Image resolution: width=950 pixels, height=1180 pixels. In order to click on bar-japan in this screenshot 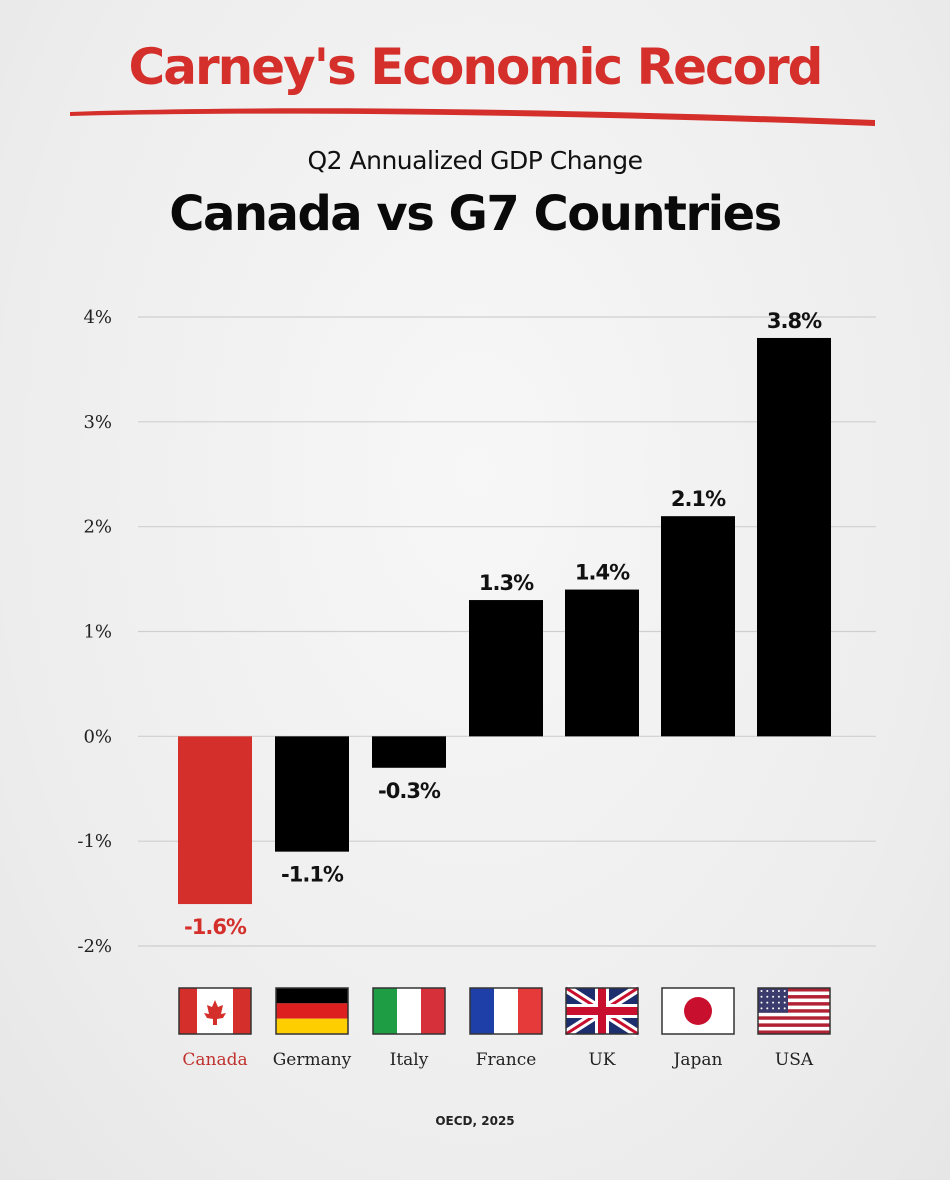, I will do `click(698, 626)`.